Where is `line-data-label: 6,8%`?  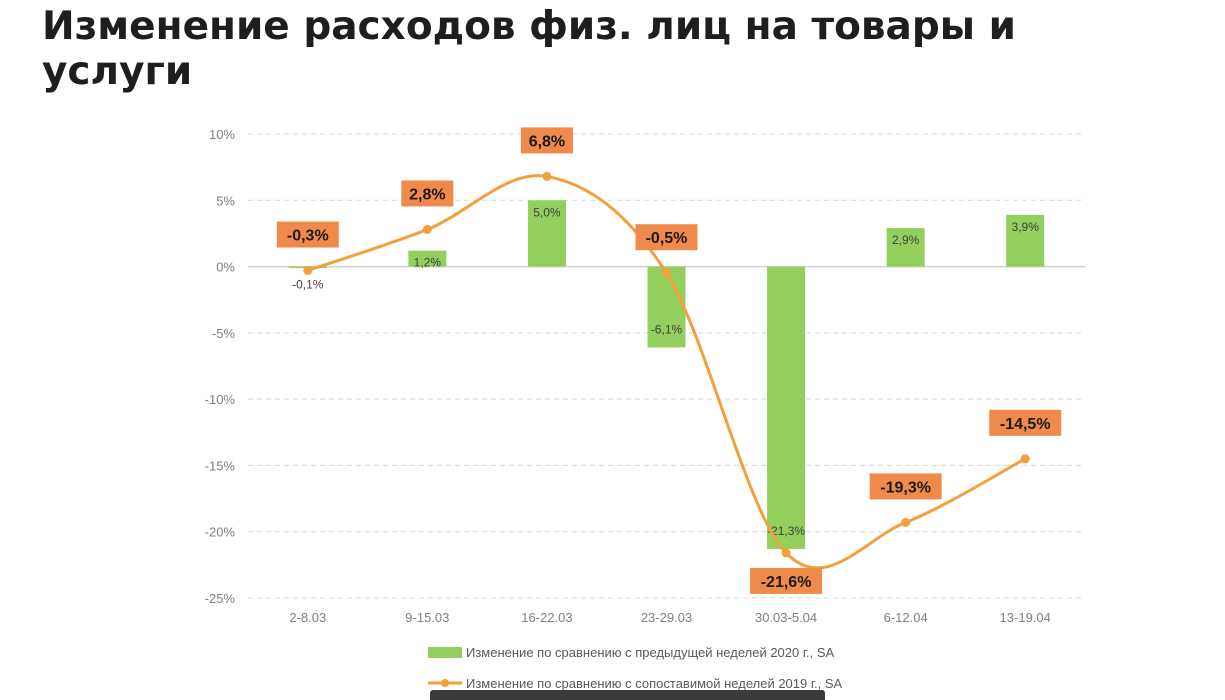 line-data-label: 6,8% is located at coordinates (547, 141).